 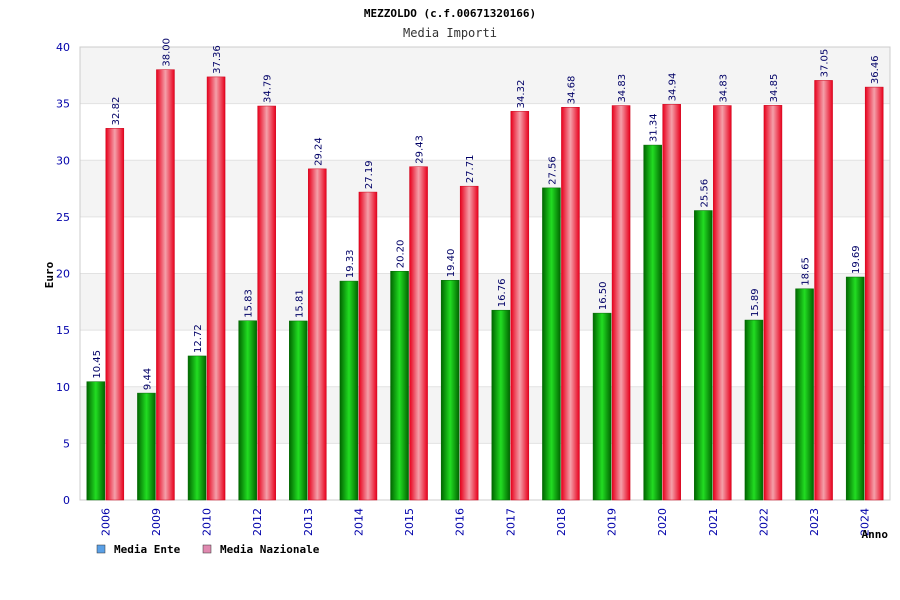 I want to click on y-tick-label: 15, so click(x=63, y=330).